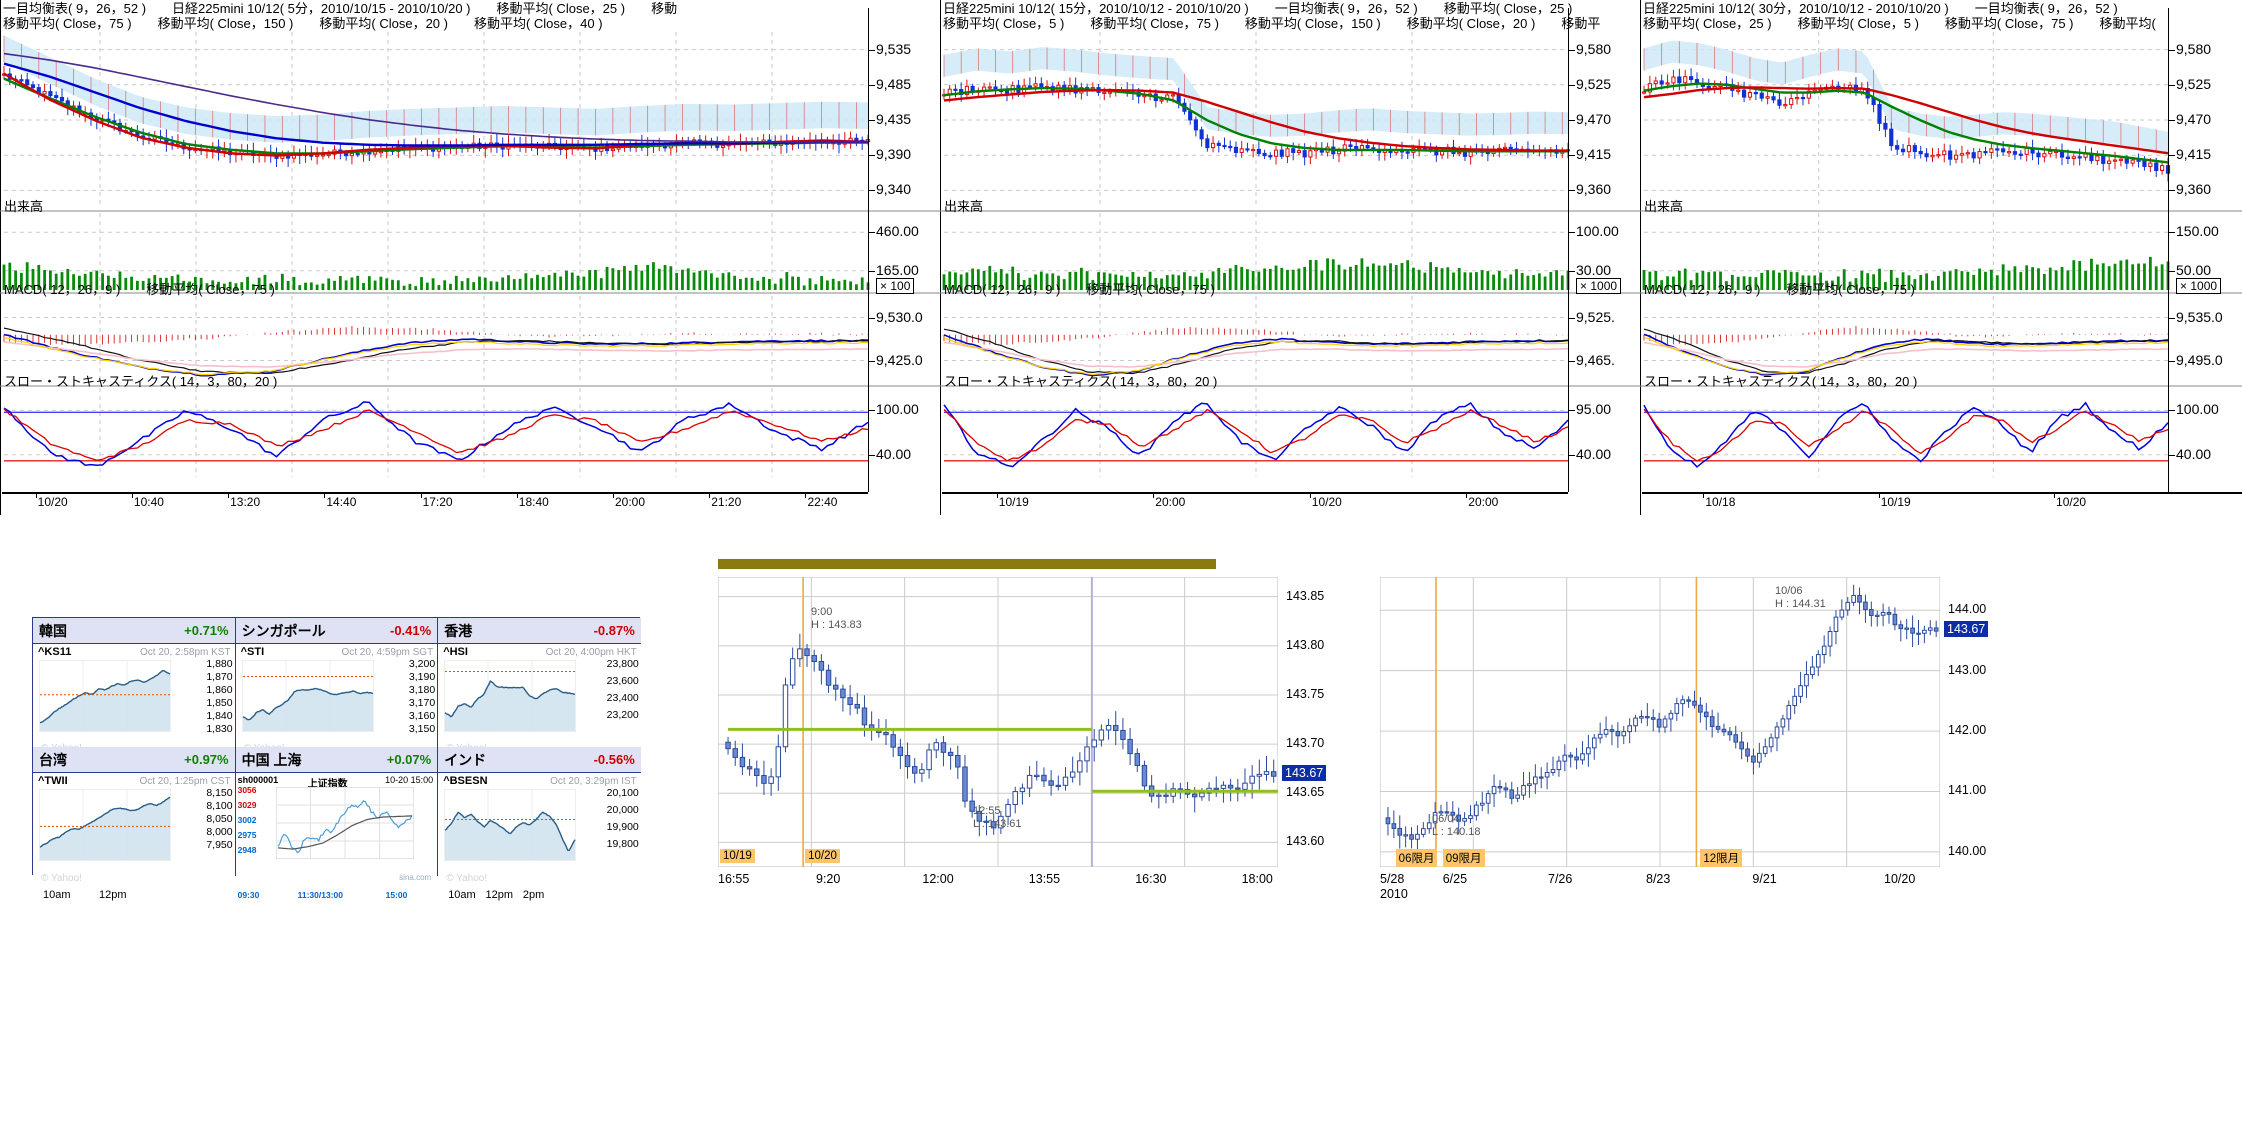  Describe the element at coordinates (897, 269) in the screenshot. I see `axis-label: 165.00` at that location.